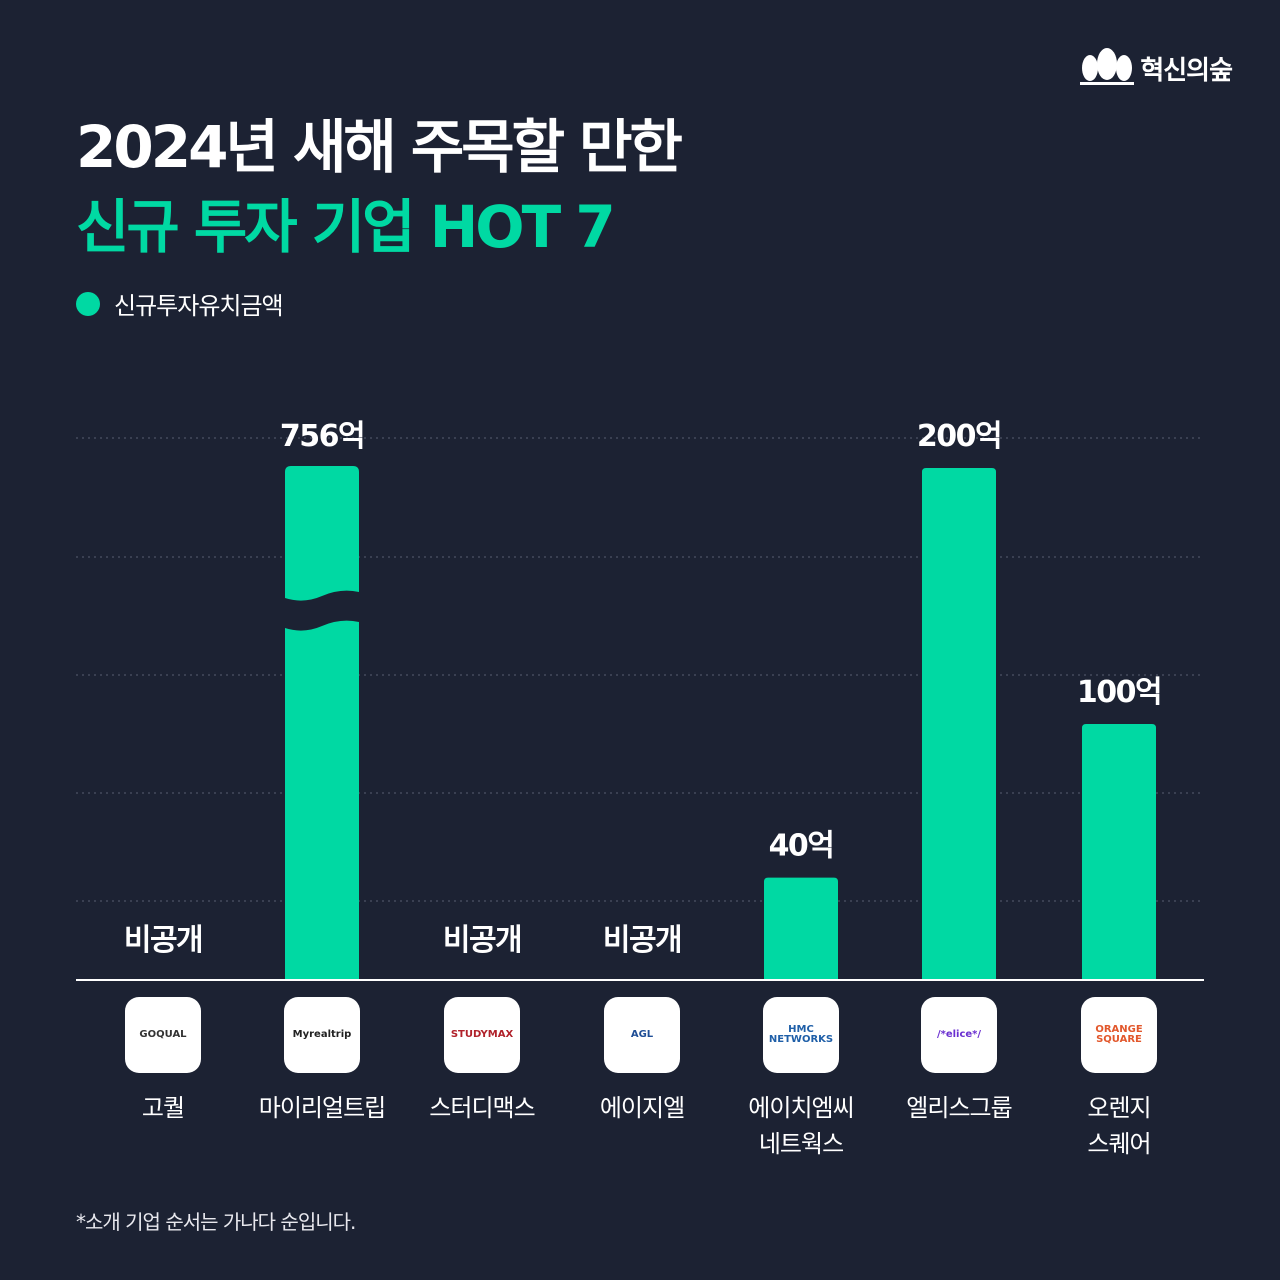 The width and height of the screenshot is (1280, 1280). I want to click on data-label: 100억, so click(1119, 692).